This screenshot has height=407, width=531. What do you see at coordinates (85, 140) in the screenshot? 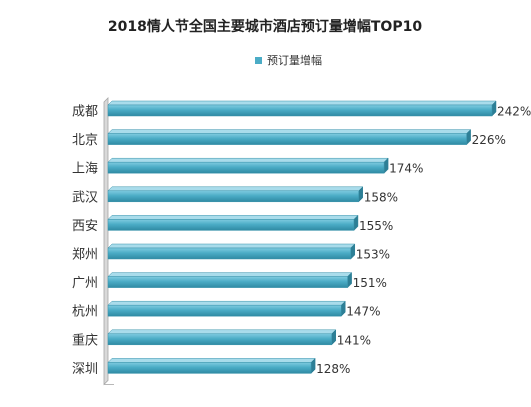
I see `category-label: 北京` at bounding box center [85, 140].